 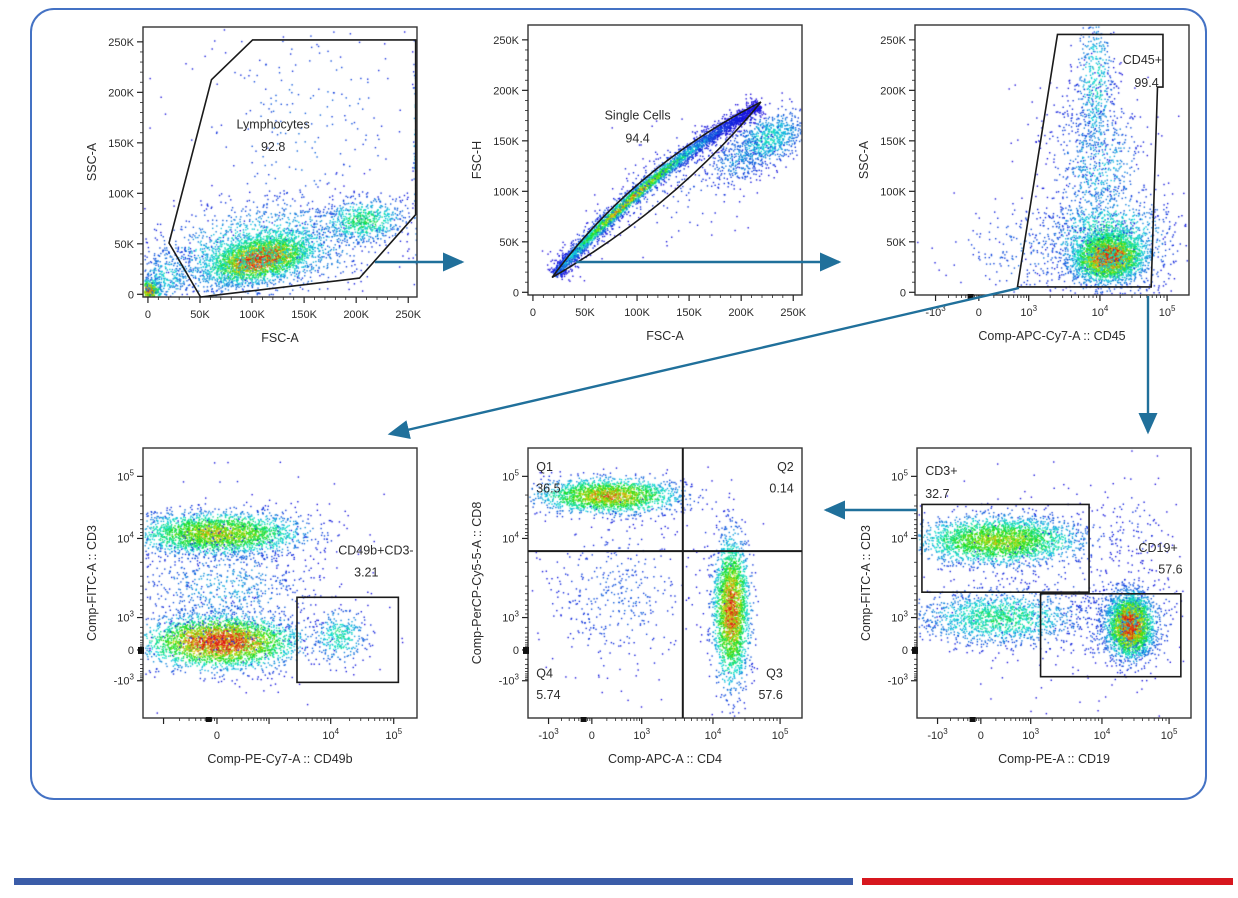 I want to click on plot-lymphocytes-points, so click(x=280, y=162).